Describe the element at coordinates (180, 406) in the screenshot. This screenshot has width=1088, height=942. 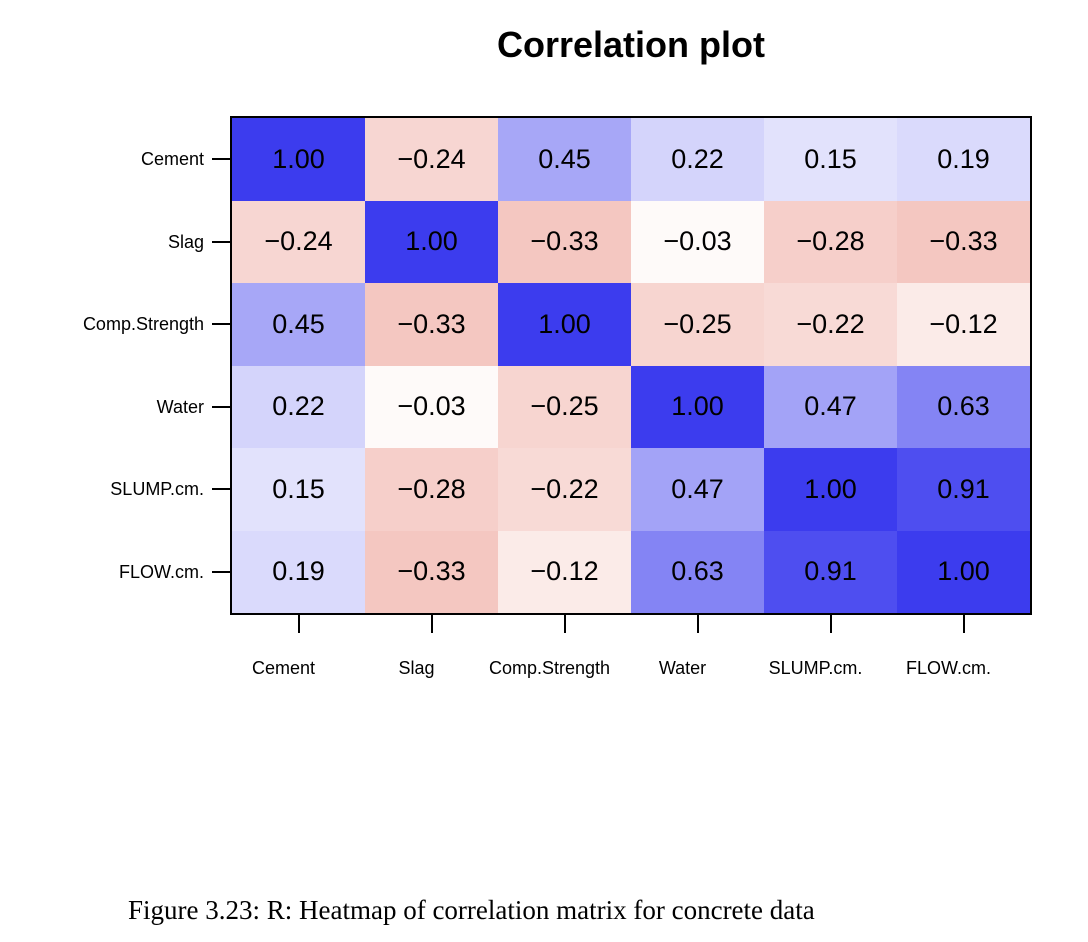
I see `y-axis-label: Water` at that location.